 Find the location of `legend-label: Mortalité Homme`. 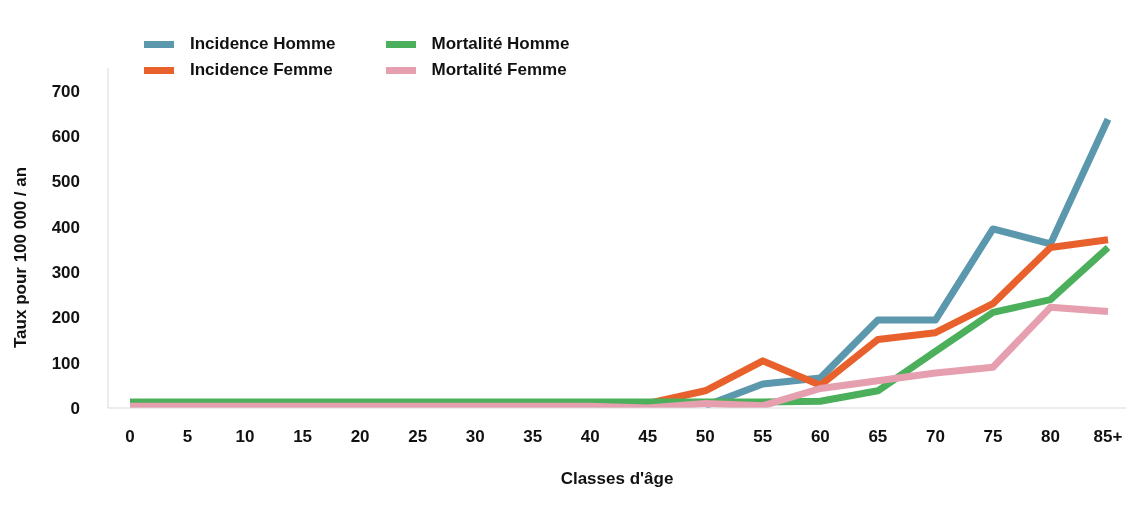

legend-label: Mortalité Homme is located at coordinates (500, 44).